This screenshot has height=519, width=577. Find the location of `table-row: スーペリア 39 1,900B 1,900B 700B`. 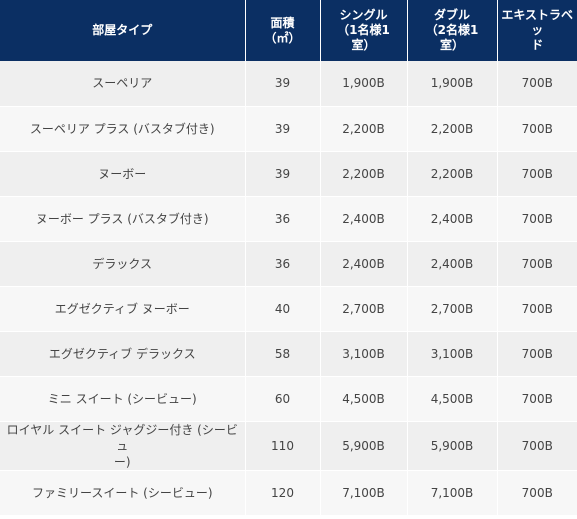

table-row: スーペリア 39 1,900B 1,900B 700B is located at coordinates (288, 83).